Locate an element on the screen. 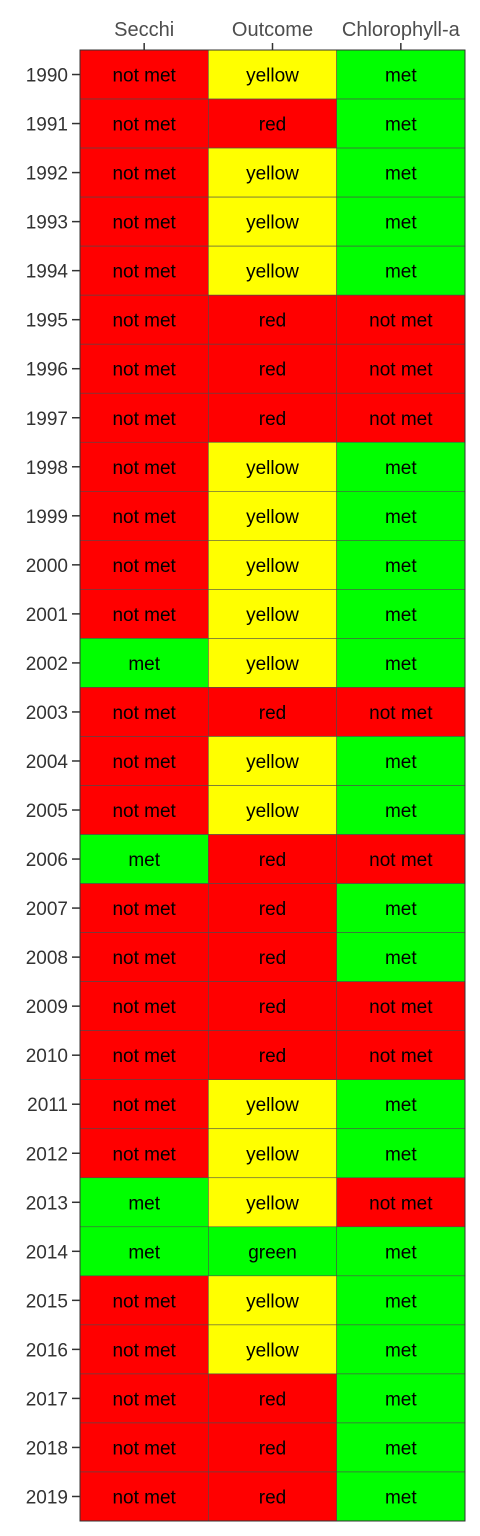 The width and height of the screenshot is (480, 1536). cell-2008-secchi: not met is located at coordinates (144, 957).